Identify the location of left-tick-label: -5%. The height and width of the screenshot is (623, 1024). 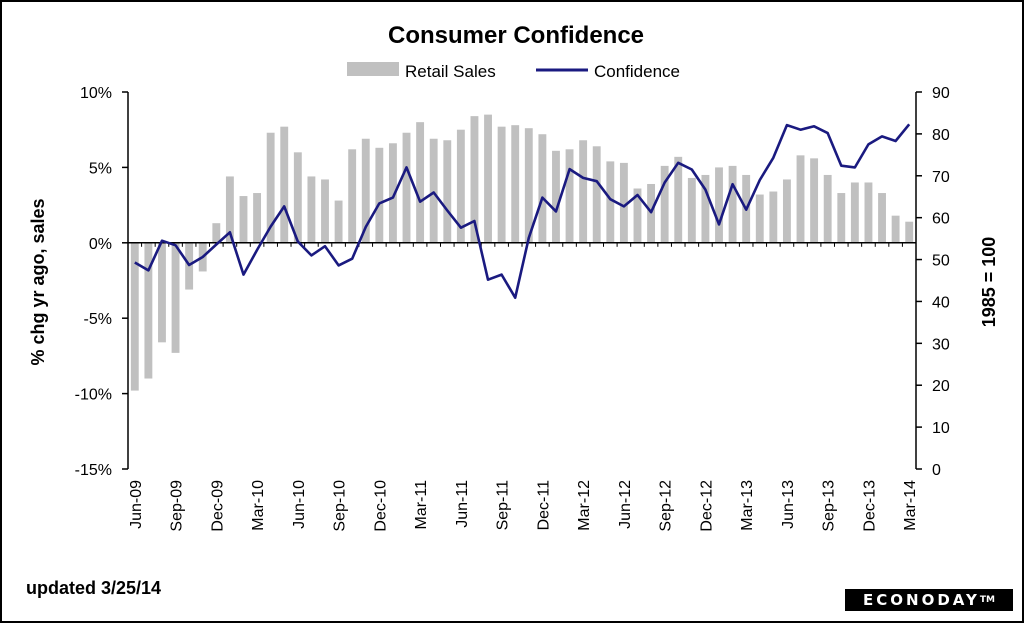
(98, 319).